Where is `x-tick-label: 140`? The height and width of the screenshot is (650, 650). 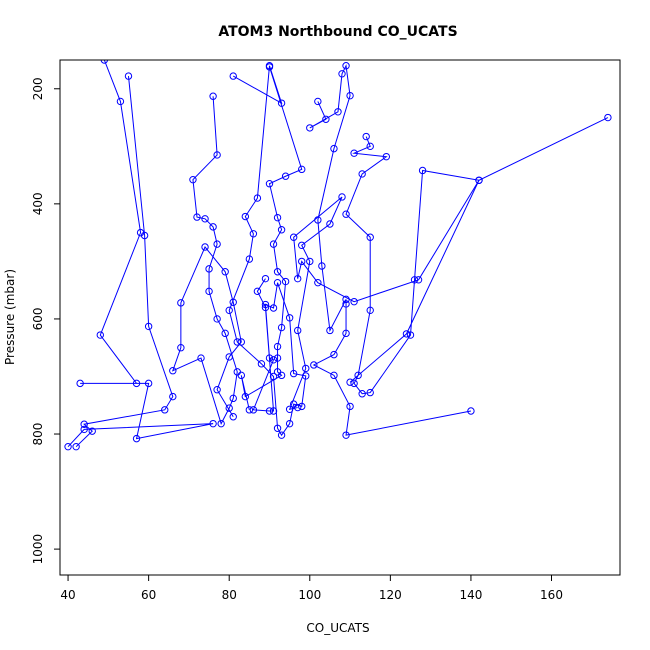 x-tick-label: 140 is located at coordinates (470, 595).